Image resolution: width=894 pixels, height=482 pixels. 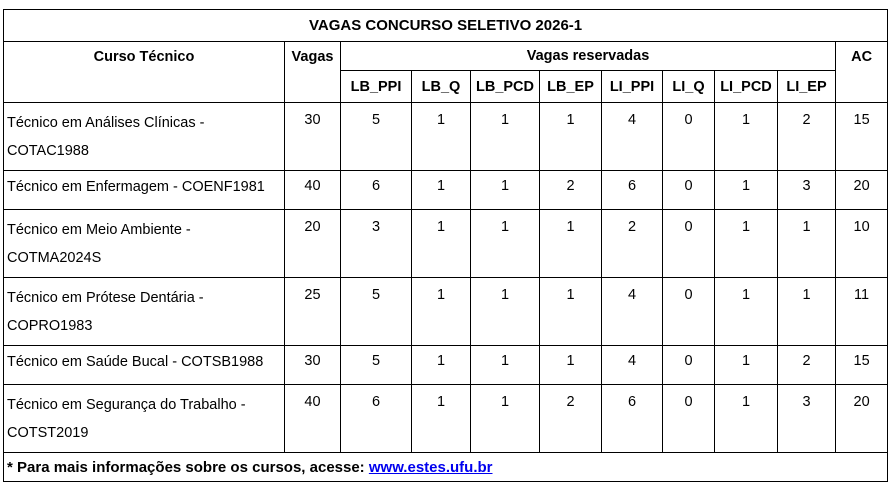 What do you see at coordinates (430, 467) in the screenshot?
I see `estes-link: www.estes.ufu.br` at bounding box center [430, 467].